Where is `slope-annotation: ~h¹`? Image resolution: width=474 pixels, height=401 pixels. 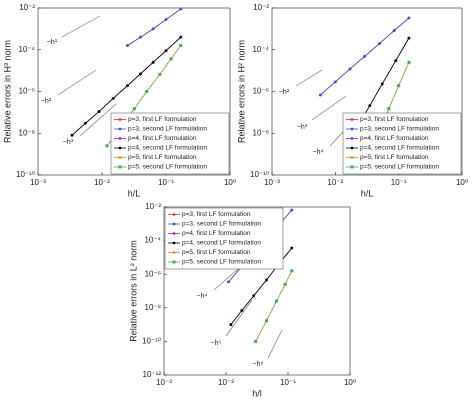 slope-annotation: ~h¹ is located at coordinates (52, 42).